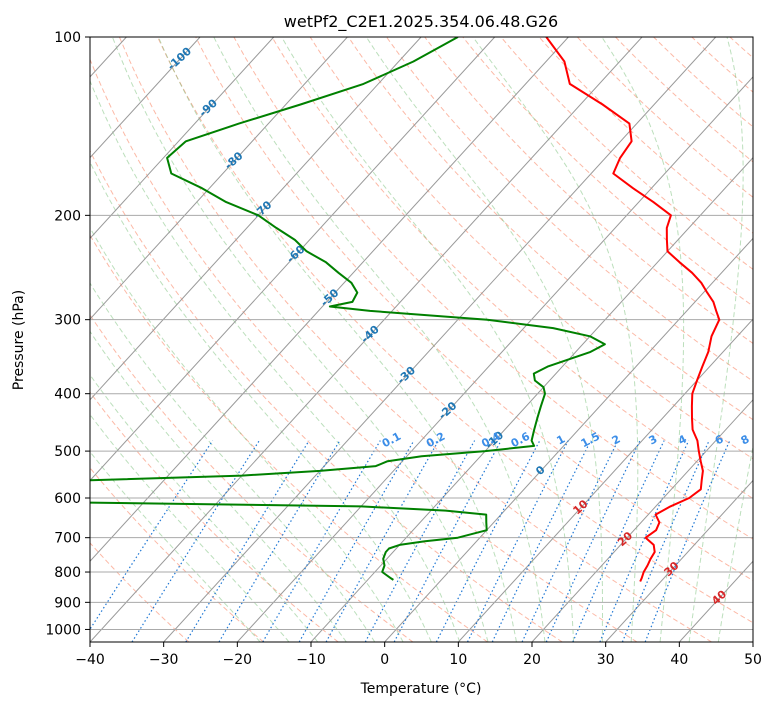 This screenshot has height=708, width=775. What do you see at coordinates (67, 216) in the screenshot?
I see `y-tick-label: 200` at bounding box center [67, 216].